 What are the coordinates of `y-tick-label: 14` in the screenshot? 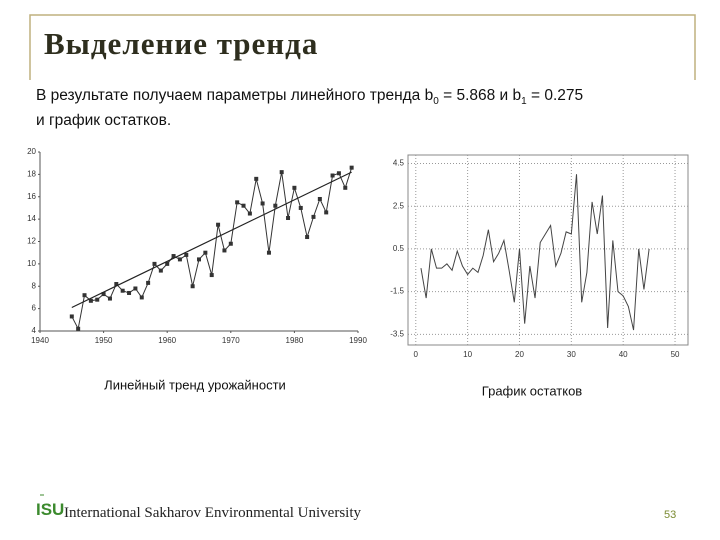 It's located at (31, 218).